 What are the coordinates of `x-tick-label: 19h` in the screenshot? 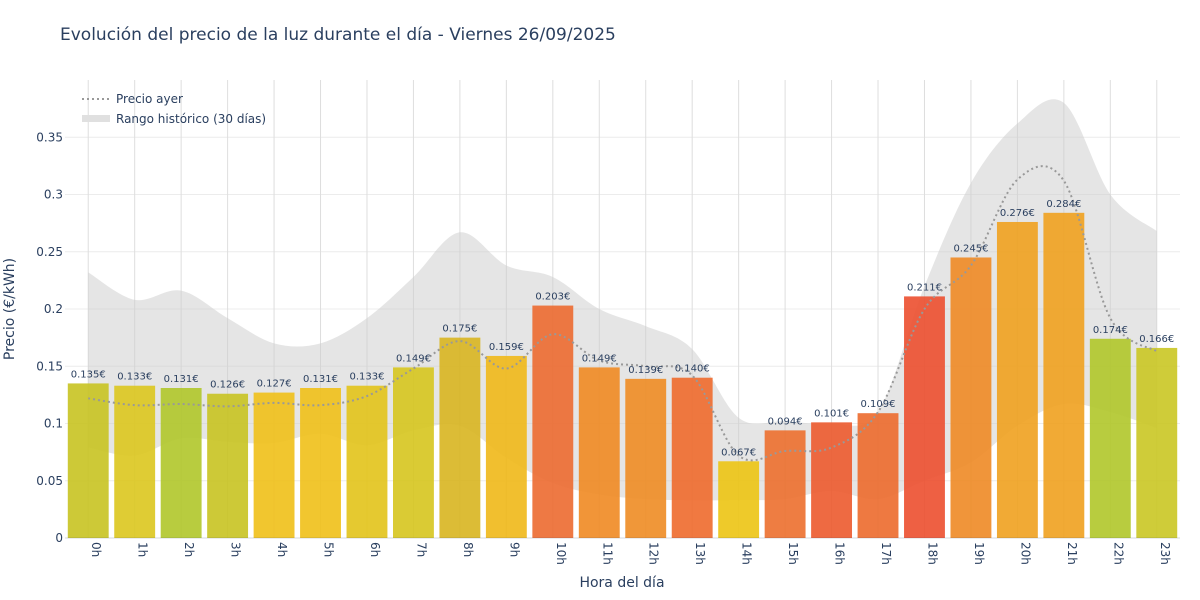 It's located at (979, 553).